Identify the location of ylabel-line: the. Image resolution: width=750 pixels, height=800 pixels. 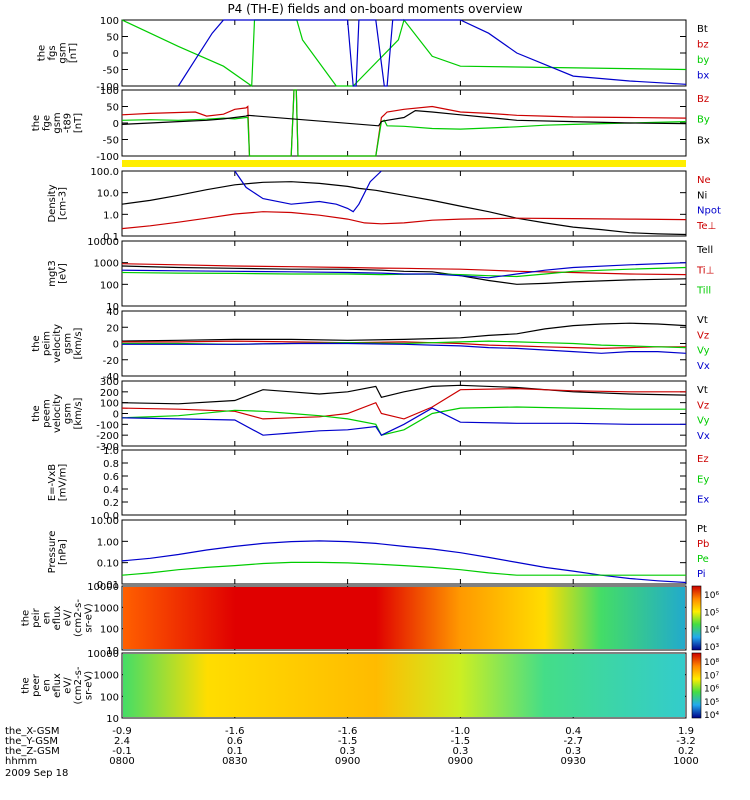
(36, 413).